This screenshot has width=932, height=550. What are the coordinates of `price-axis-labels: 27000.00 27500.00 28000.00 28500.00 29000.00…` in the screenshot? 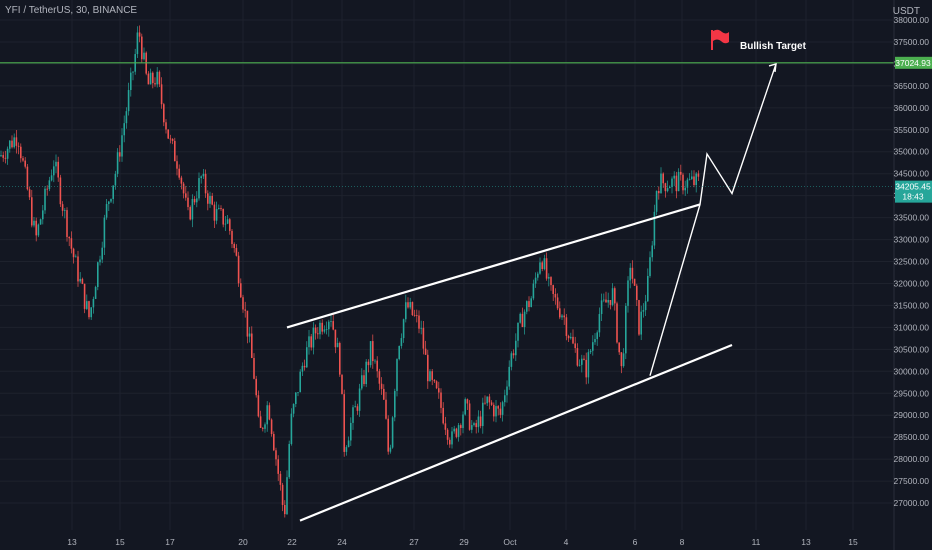 It's located at (912, 261).